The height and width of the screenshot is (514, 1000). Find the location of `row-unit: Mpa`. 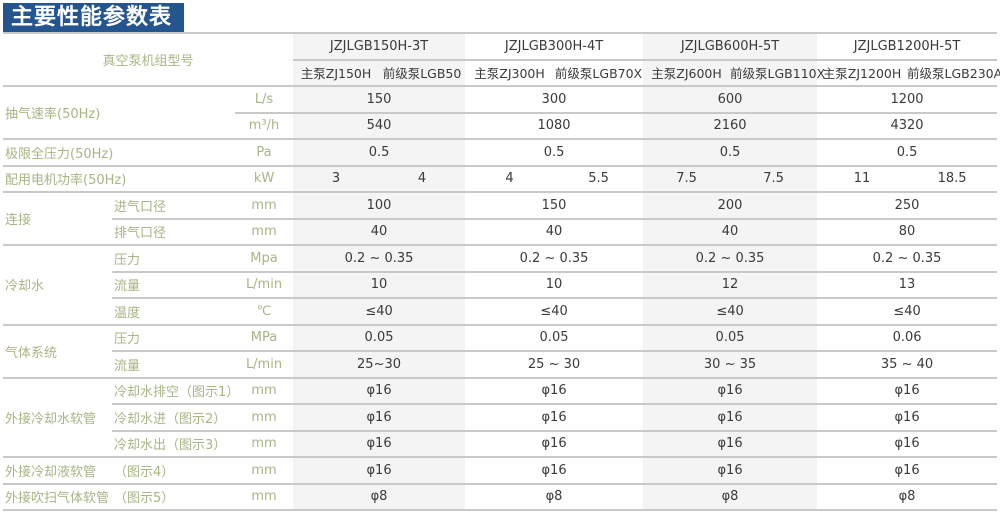

row-unit: Mpa is located at coordinates (264, 259).